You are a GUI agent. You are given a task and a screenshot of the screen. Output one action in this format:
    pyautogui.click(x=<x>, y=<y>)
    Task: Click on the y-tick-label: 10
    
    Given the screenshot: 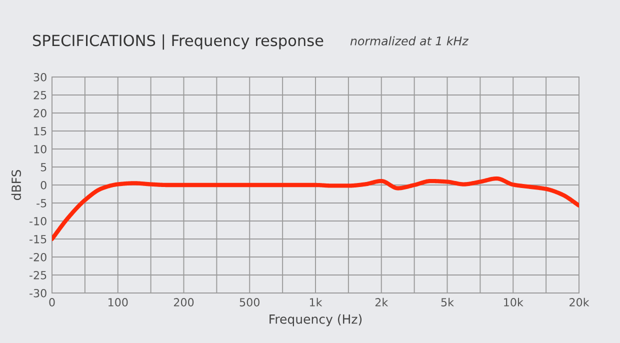 What is the action you would take?
    pyautogui.click(x=40, y=149)
    